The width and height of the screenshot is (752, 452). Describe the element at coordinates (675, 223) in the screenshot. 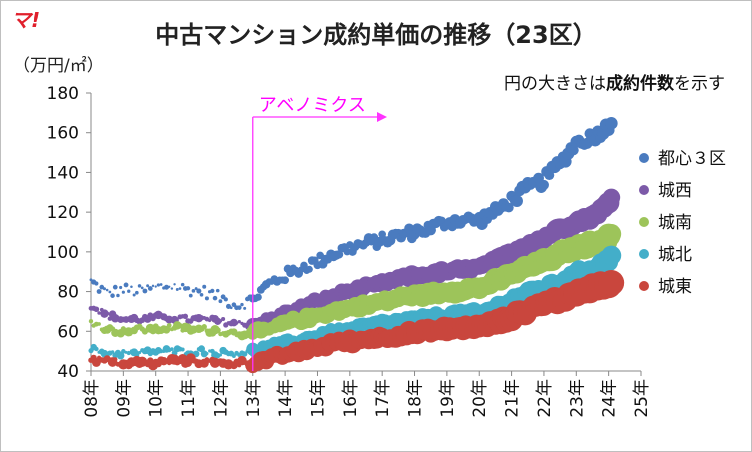

I see `legend-label-2: 城南` at that location.